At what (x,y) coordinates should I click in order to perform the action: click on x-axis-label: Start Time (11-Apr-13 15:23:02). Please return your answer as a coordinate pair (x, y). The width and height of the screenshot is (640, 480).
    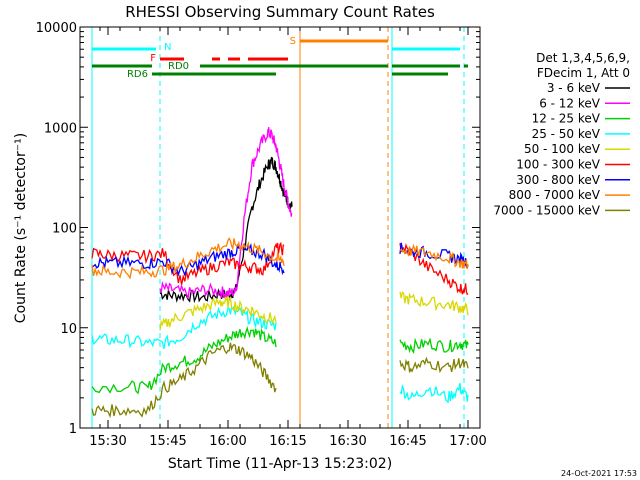
    Looking at the image, I should click on (280, 464).